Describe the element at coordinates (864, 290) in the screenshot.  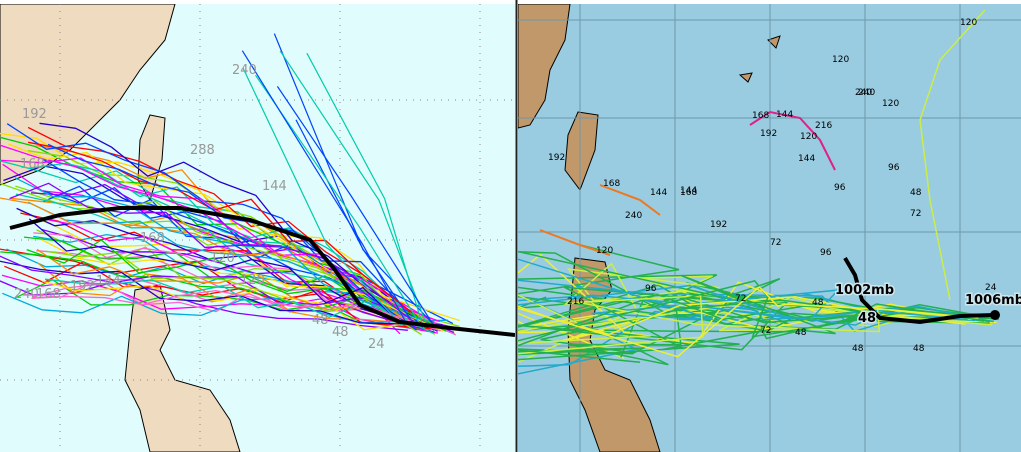
I see `pressure-label: 1002mb` at that location.